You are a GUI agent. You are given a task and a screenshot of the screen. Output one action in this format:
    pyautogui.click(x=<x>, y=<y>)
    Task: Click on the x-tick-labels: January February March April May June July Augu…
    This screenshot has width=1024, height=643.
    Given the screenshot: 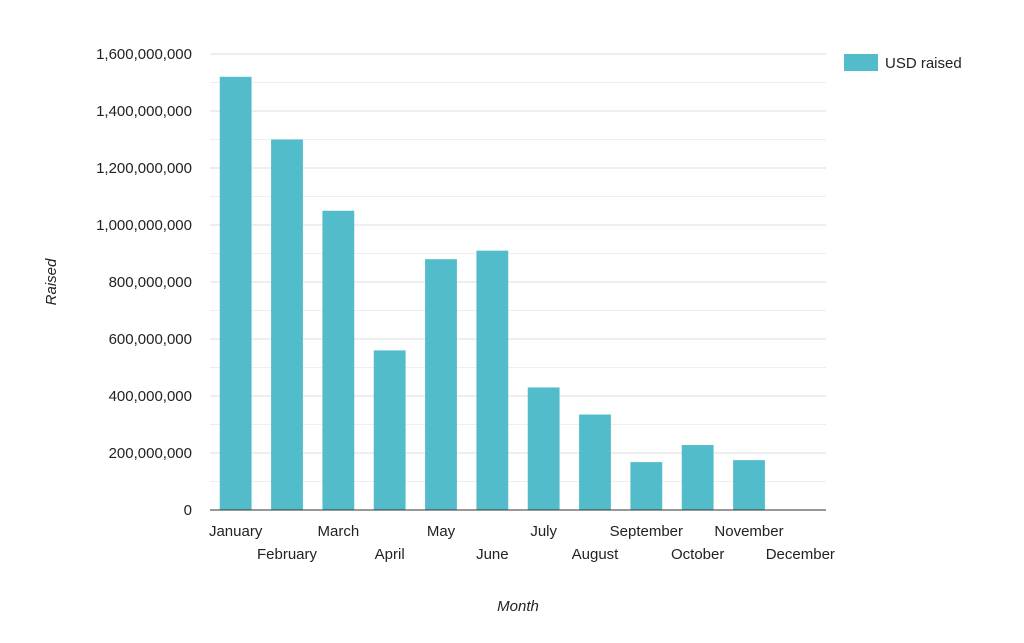 What is the action you would take?
    pyautogui.click(x=522, y=543)
    